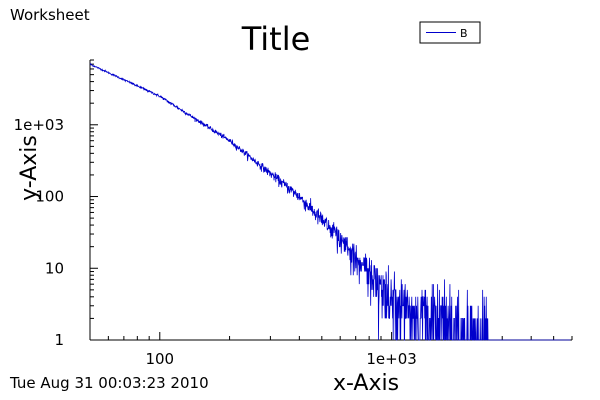 Image resolution: width=600 pixels, height=400 pixels. What do you see at coordinates (59, 340) in the screenshot?
I see `y-tick-label: 1` at bounding box center [59, 340].